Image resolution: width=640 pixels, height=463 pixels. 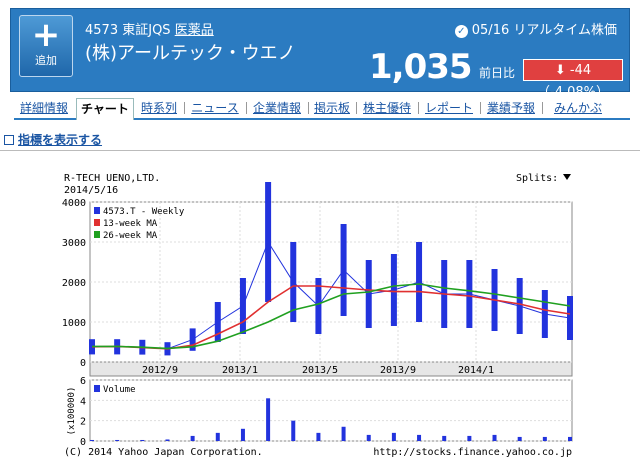 What do you see at coordinates (83, 422) in the screenshot?
I see `volume-tick-label: 2` at bounding box center [83, 422].